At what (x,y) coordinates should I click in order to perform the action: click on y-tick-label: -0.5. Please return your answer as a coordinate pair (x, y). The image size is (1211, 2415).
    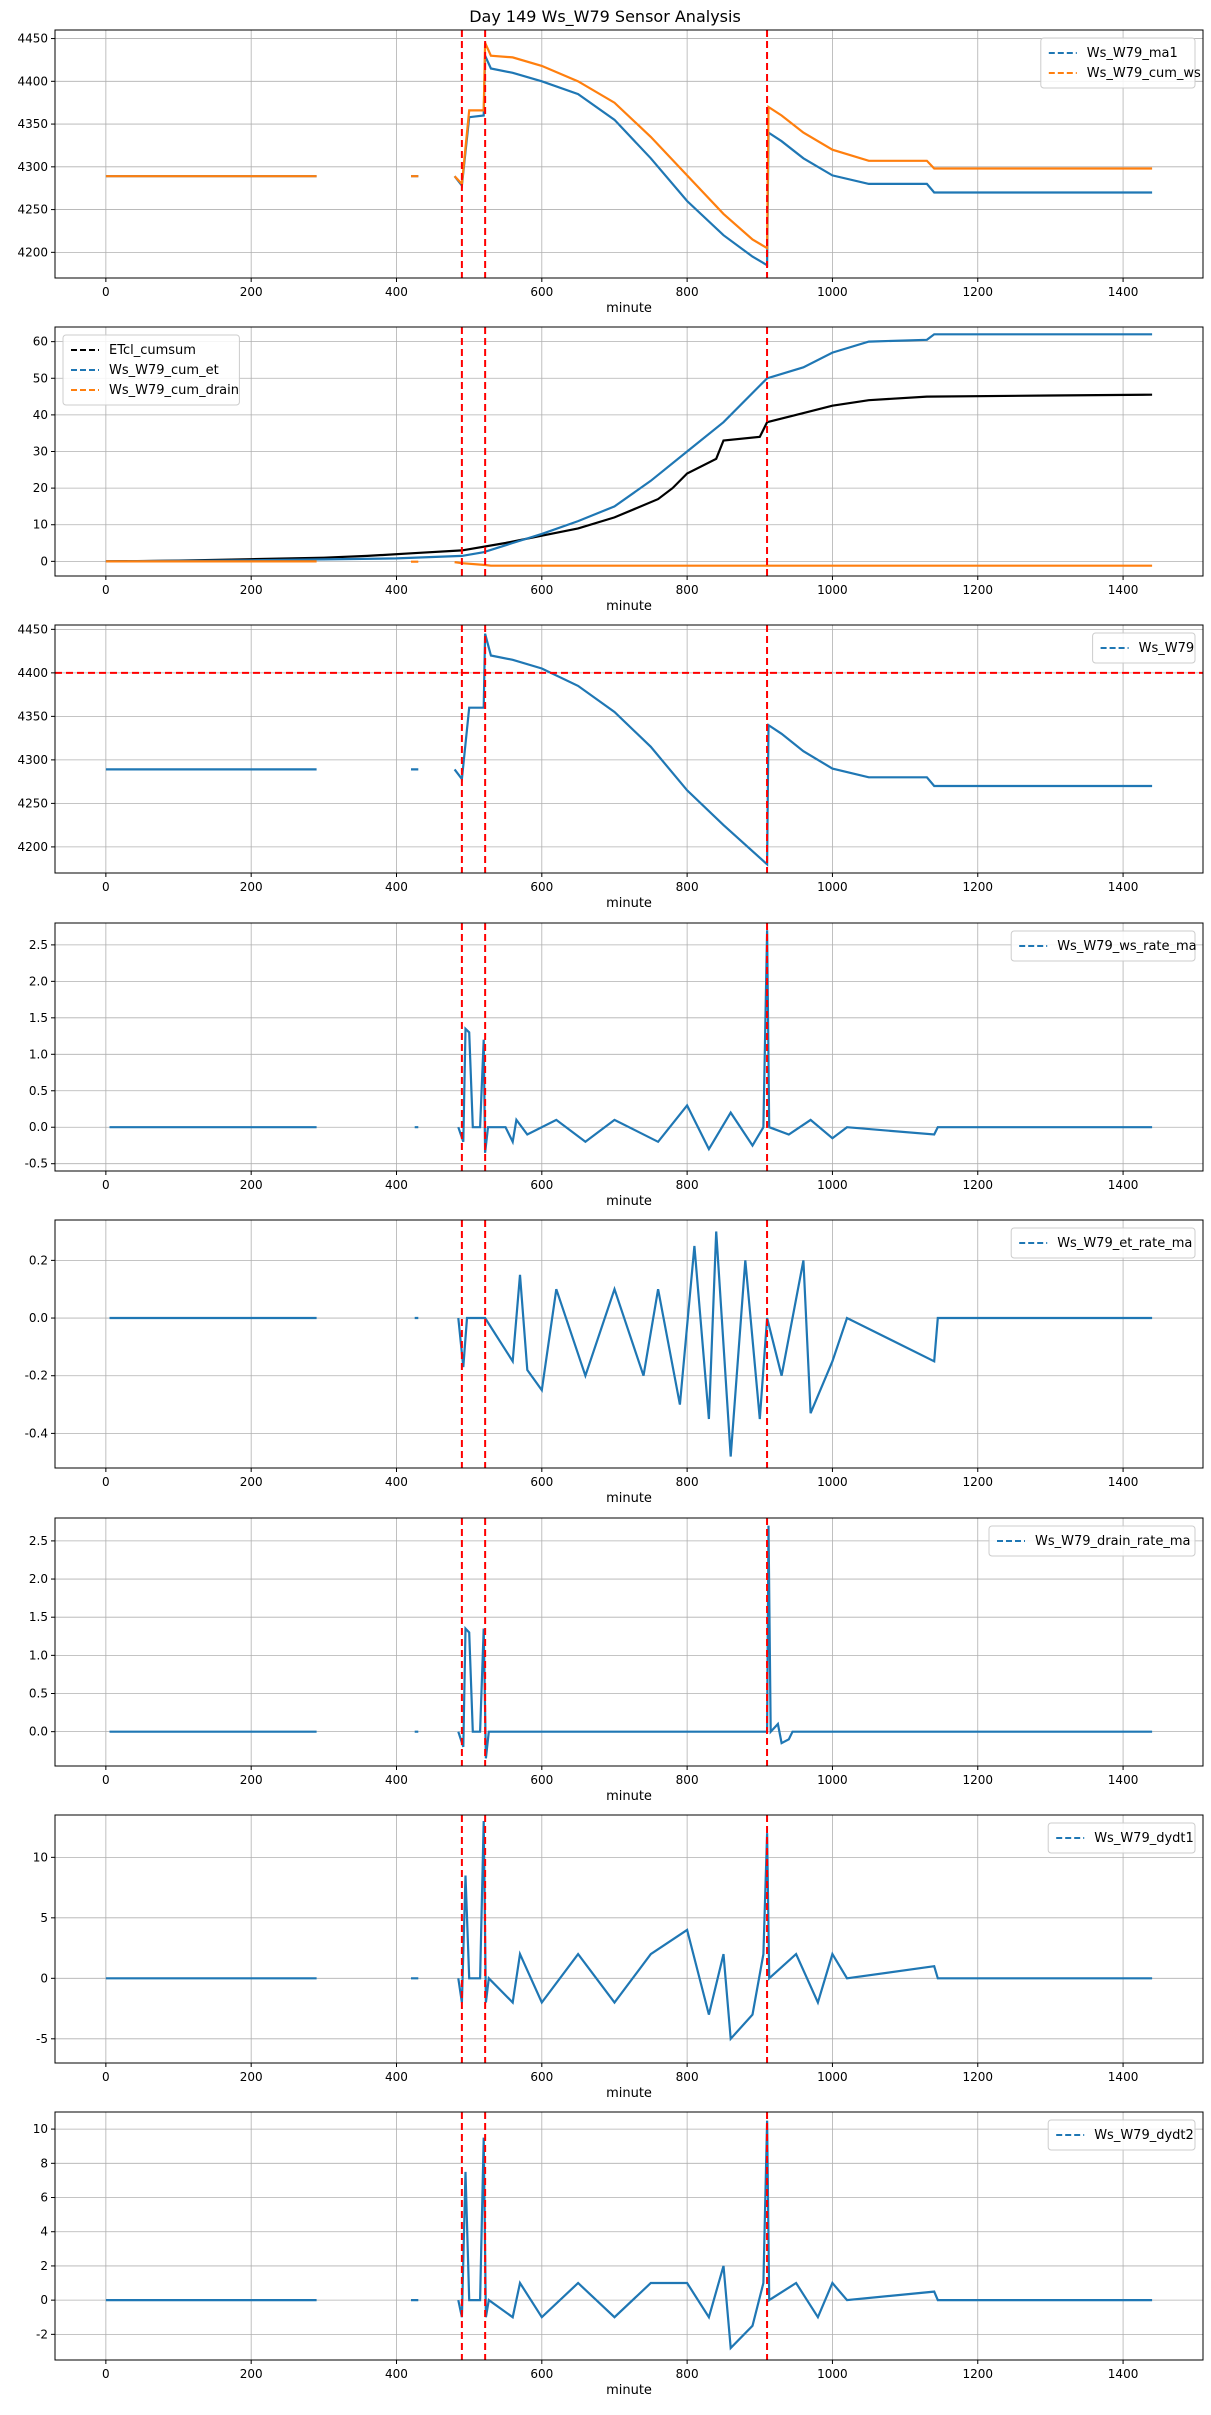
    Looking at the image, I should click on (36, 1164).